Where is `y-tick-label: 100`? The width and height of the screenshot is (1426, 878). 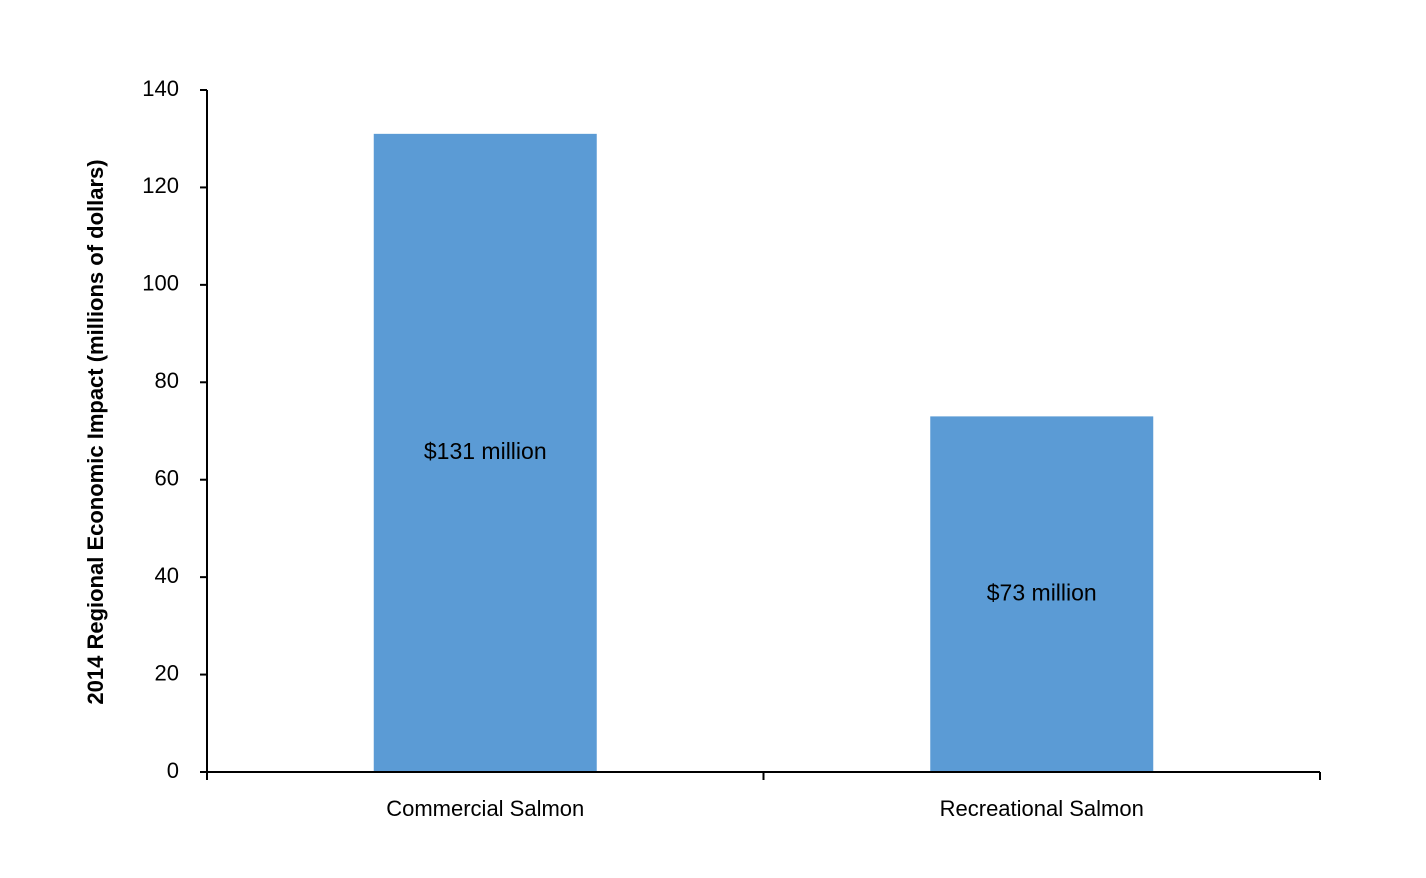 y-tick-label: 100 is located at coordinates (160, 283).